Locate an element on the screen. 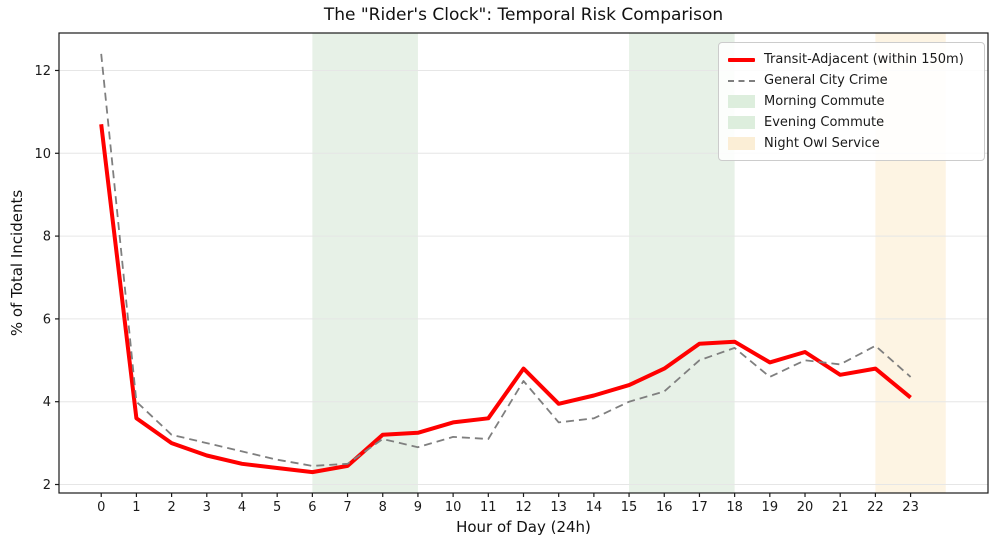  x-tick-label: 11 is located at coordinates (488, 507).